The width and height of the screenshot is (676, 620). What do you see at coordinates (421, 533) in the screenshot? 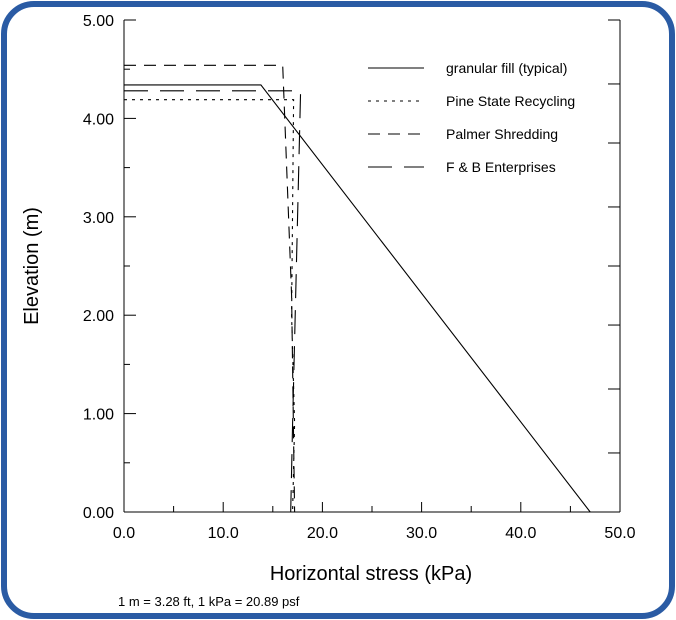
I see `x-tick-label: 30.0` at bounding box center [421, 533].